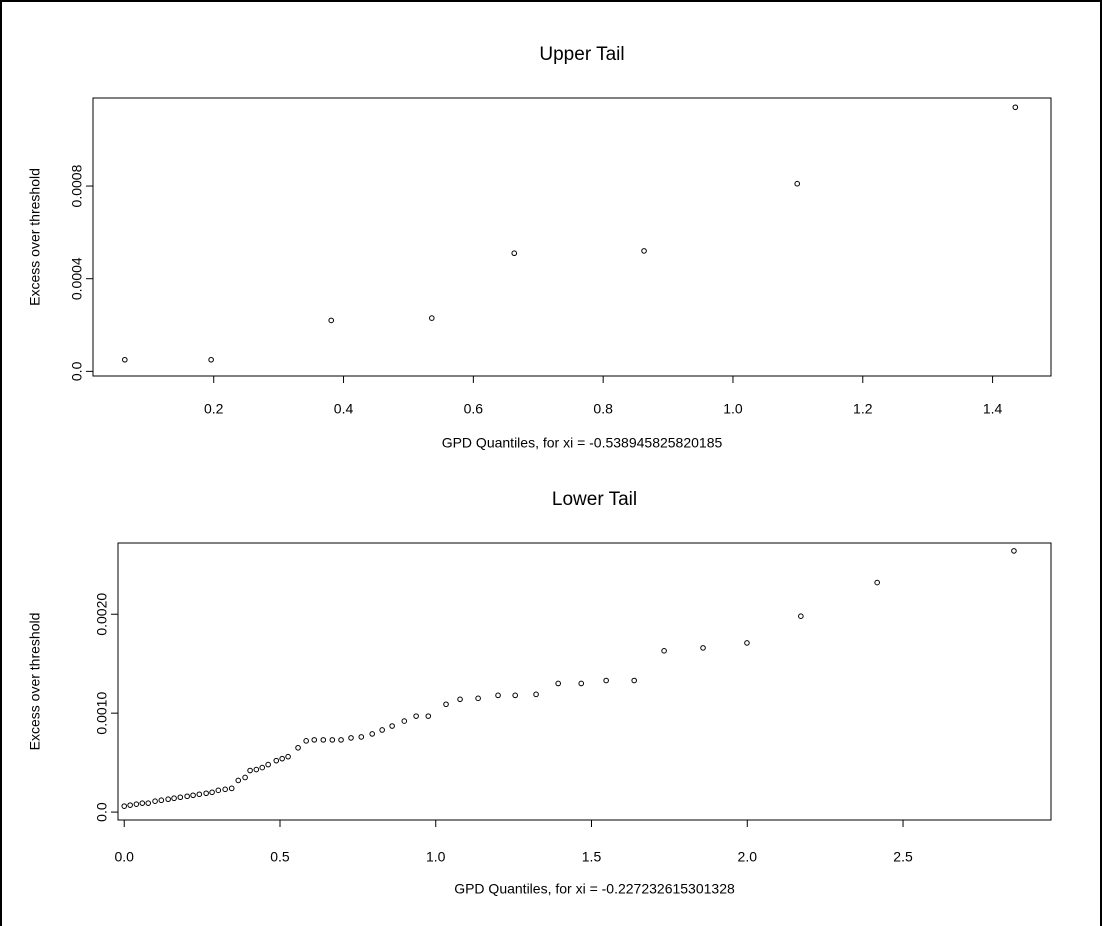 Image resolution: width=1102 pixels, height=926 pixels. Describe the element at coordinates (344, 409) in the screenshot. I see `x-tick-label: 0.4` at that location.